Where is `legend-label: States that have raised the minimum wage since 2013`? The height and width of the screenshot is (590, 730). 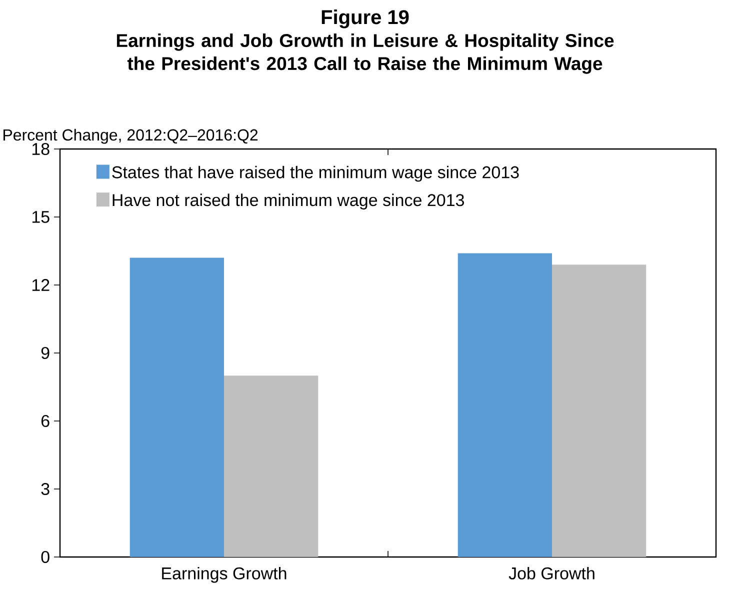 legend-label: States that have raised the minimum wage since 2013 is located at coordinates (315, 174).